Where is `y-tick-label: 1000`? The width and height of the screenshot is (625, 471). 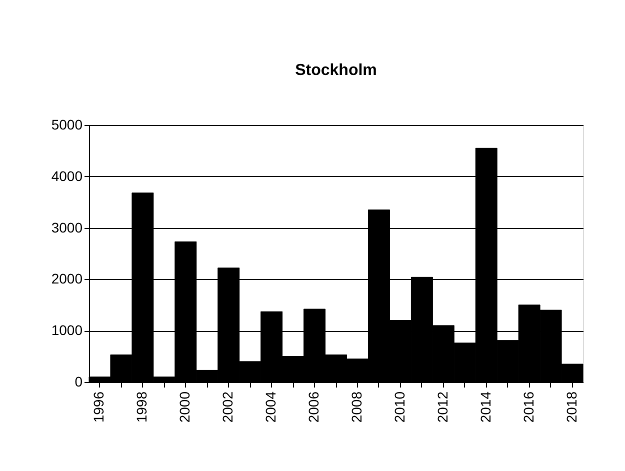
y-tick-label: 1000 is located at coordinates (67, 330).